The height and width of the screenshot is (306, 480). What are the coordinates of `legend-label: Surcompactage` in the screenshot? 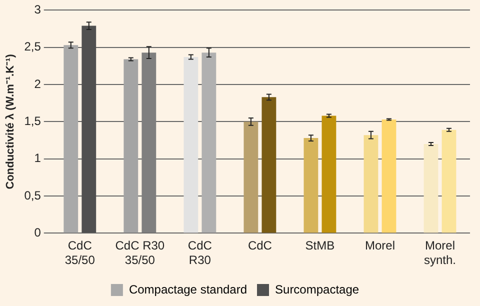 It's located at (317, 289).